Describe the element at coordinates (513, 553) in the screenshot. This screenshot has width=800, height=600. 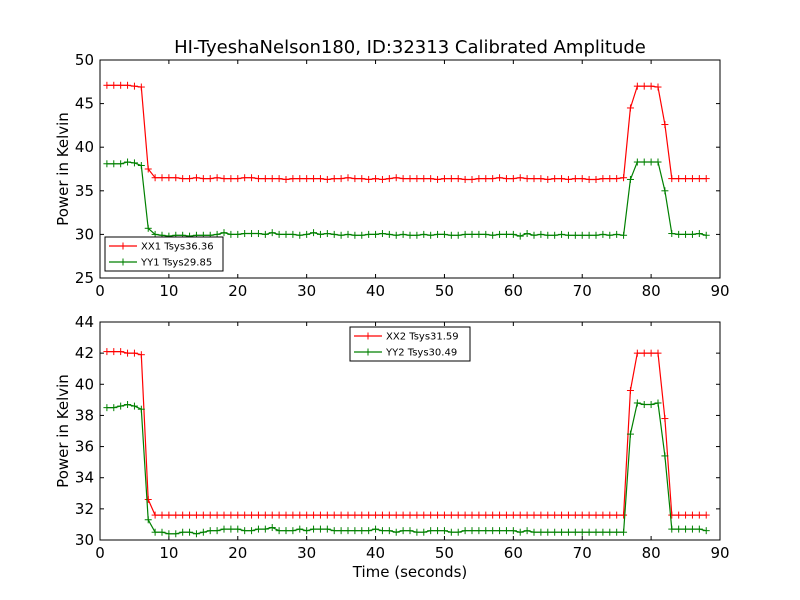
I see `x-tick-label: 60` at that location.